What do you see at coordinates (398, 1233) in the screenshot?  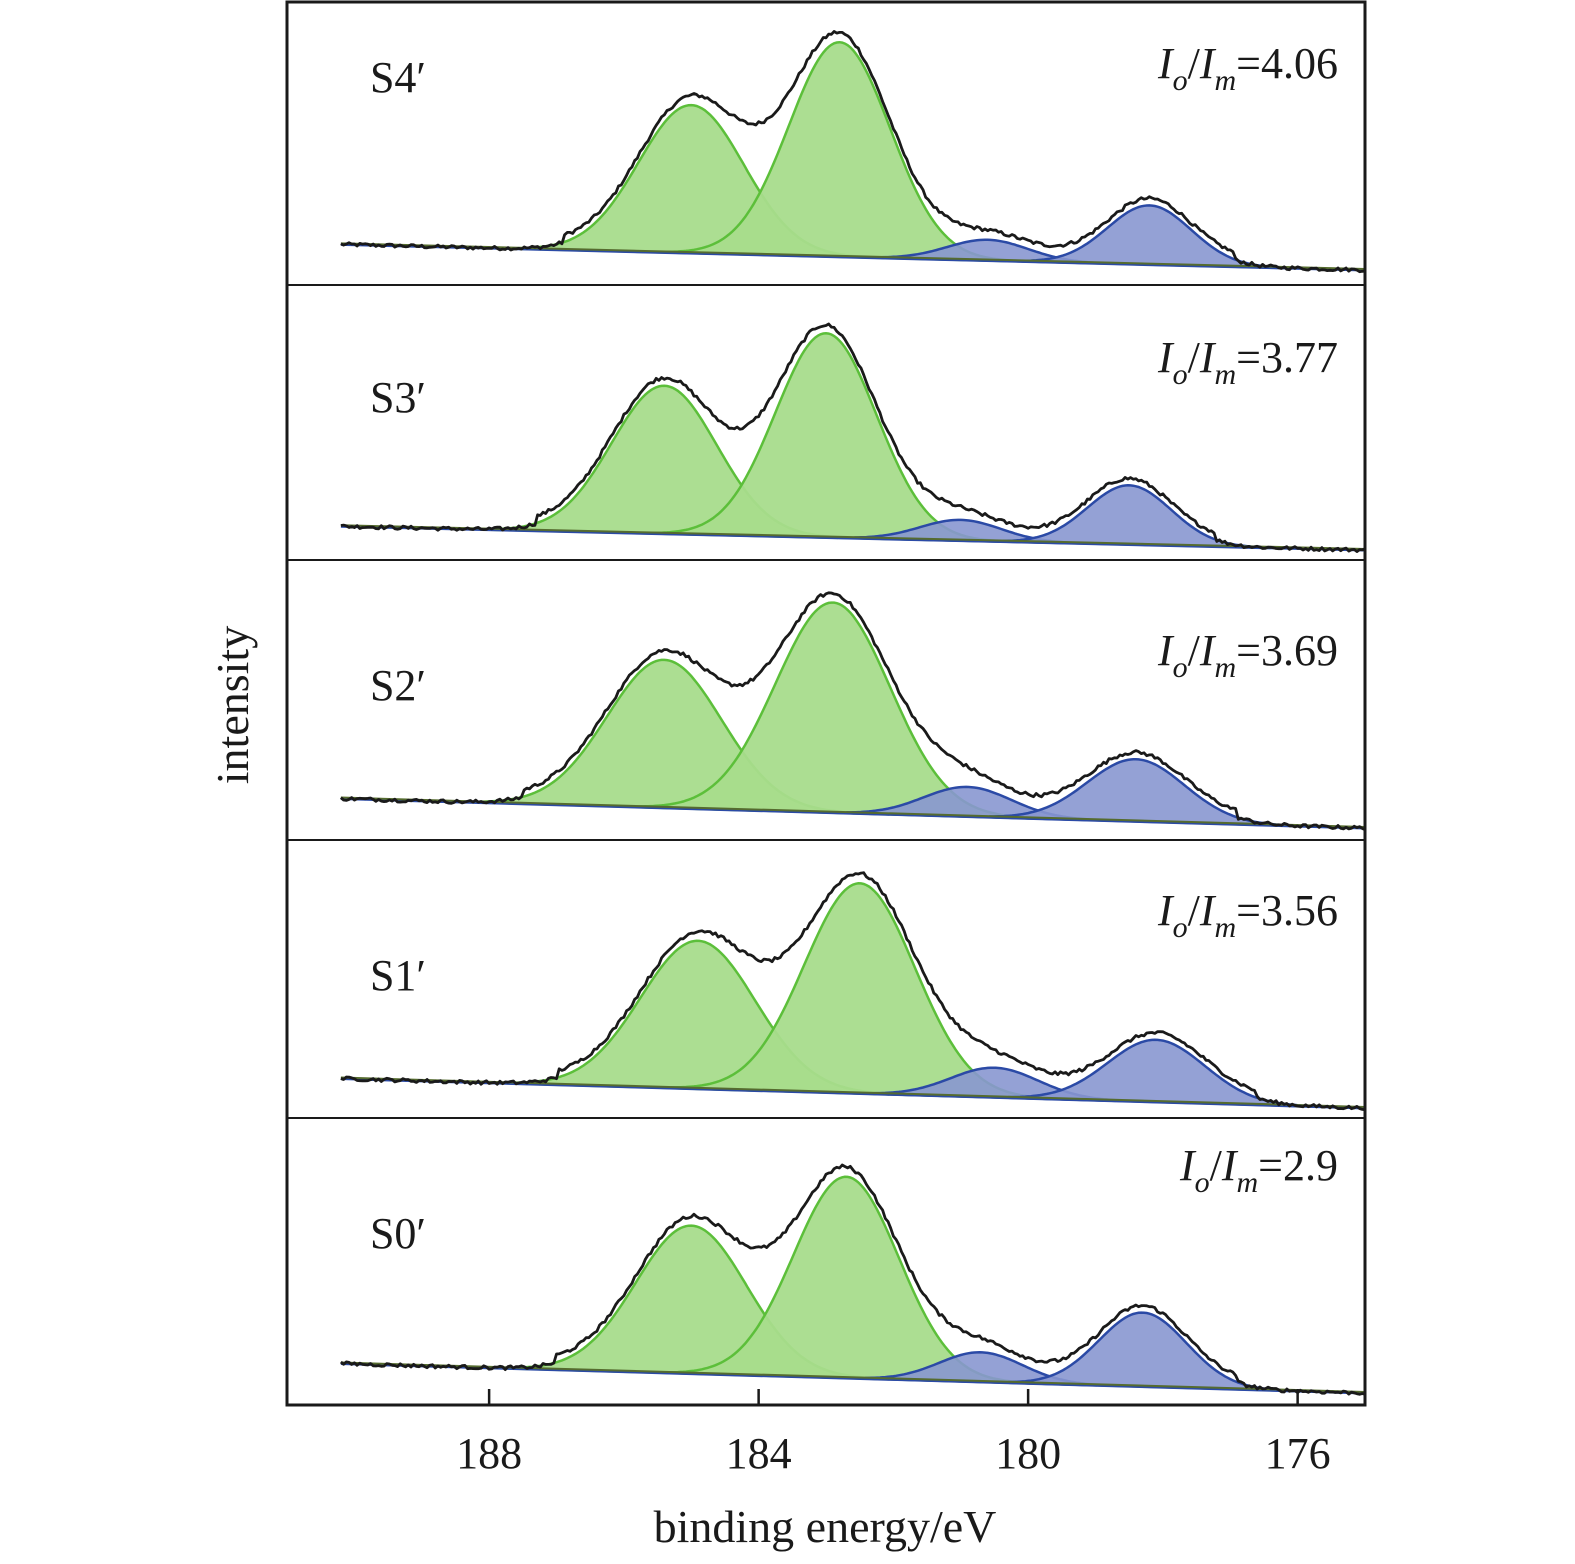 I see `panel-label: S0′` at bounding box center [398, 1233].